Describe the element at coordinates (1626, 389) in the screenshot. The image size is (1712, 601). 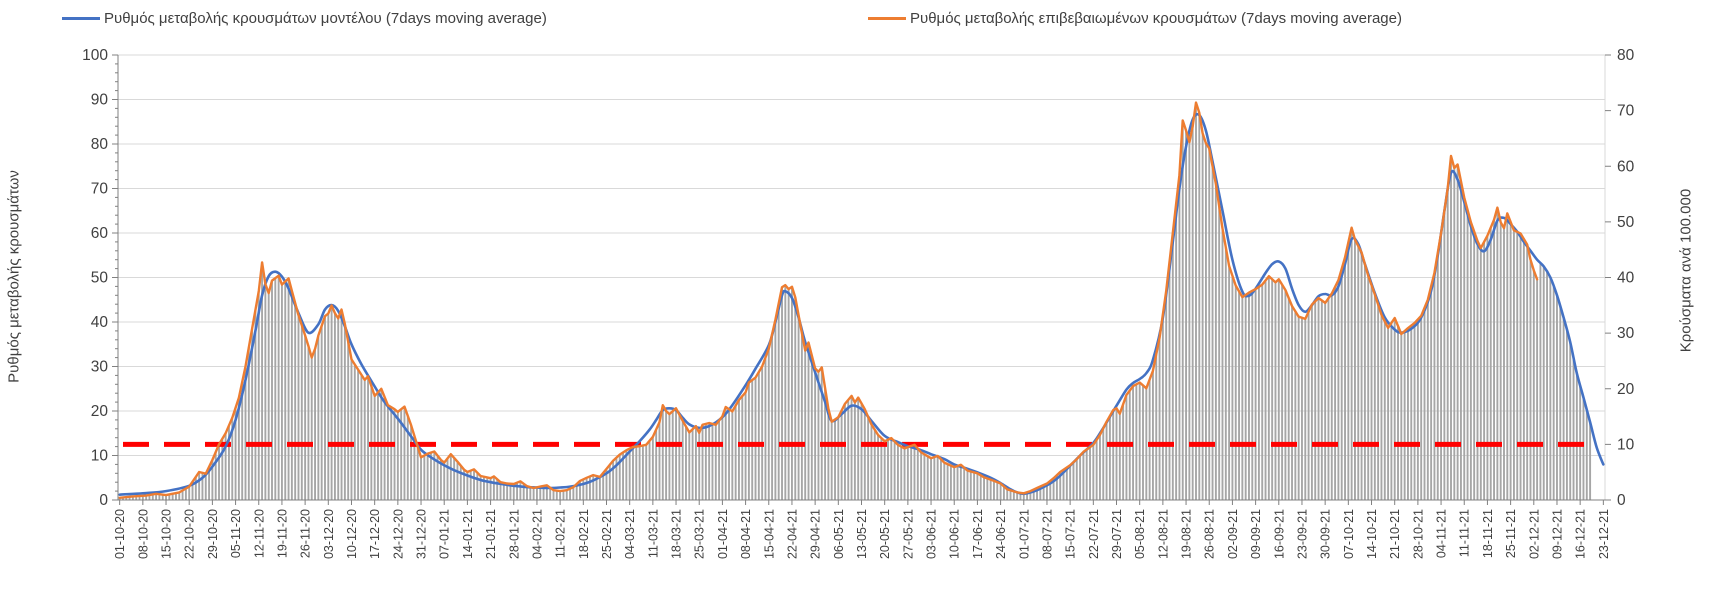
I see `right-axis-tick-label: 20` at that location.